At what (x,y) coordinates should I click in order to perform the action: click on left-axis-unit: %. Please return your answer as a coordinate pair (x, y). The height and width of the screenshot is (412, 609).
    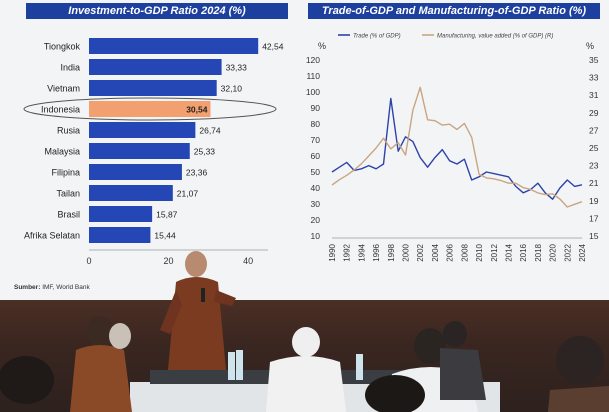
    Looking at the image, I should click on (322, 46).